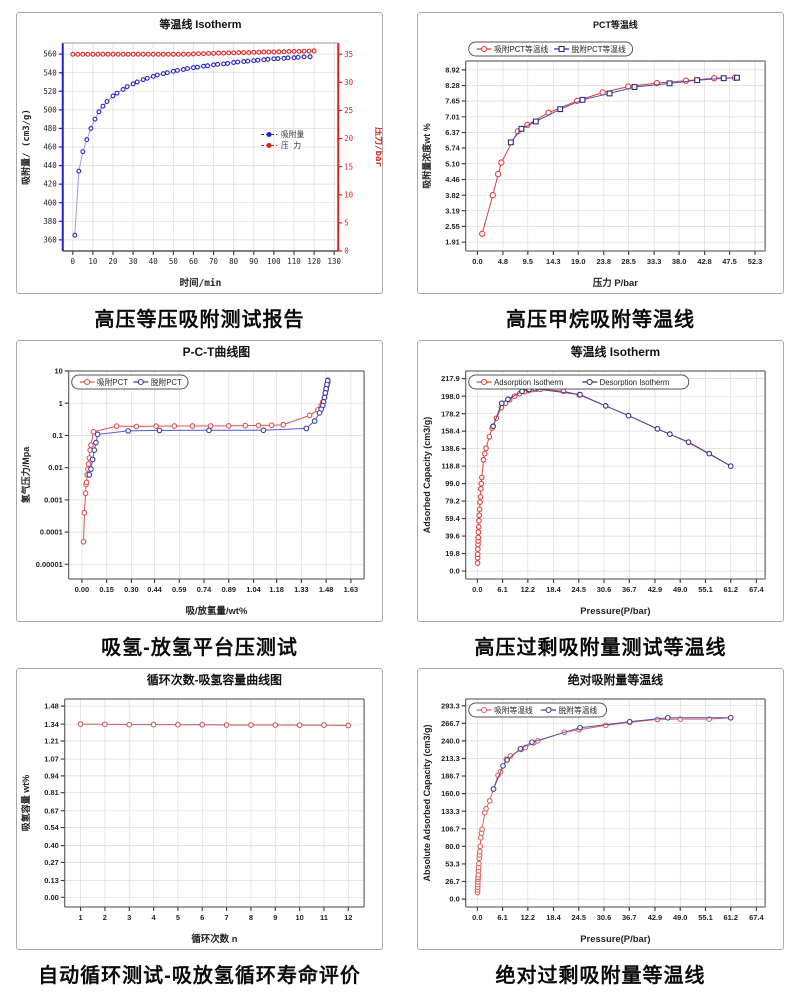 This screenshot has height=996, width=800. I want to click on svg-text: 0.15, so click(106, 589).